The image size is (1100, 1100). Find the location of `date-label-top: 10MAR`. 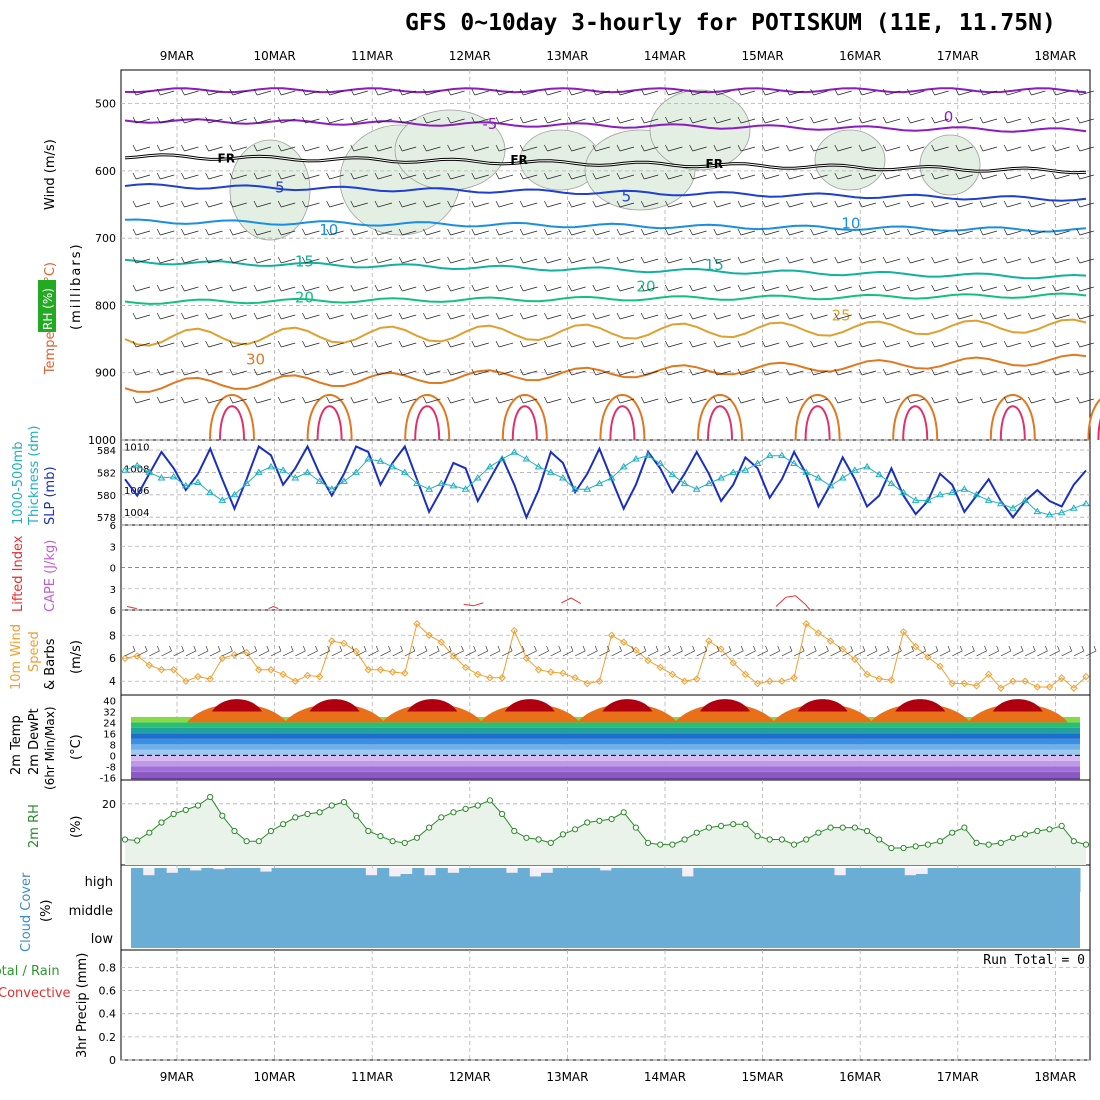

date-label-top: 10MAR is located at coordinates (275, 56).